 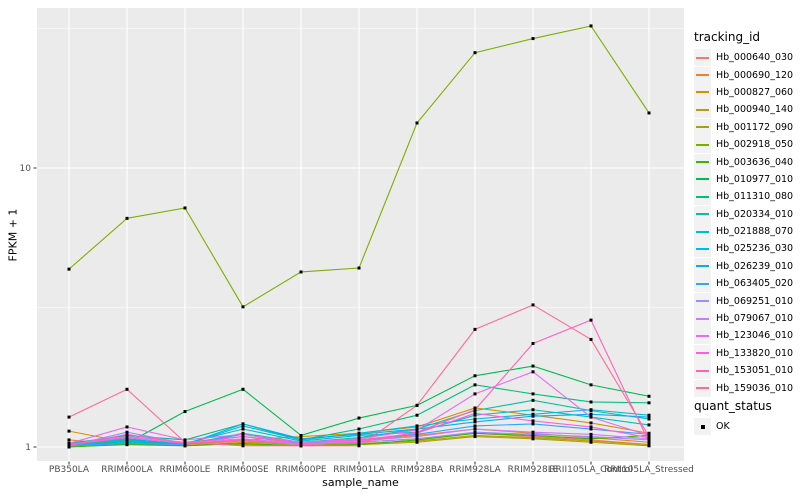 I want to click on legend-item: Hb_020334_010, so click(x=744, y=214).